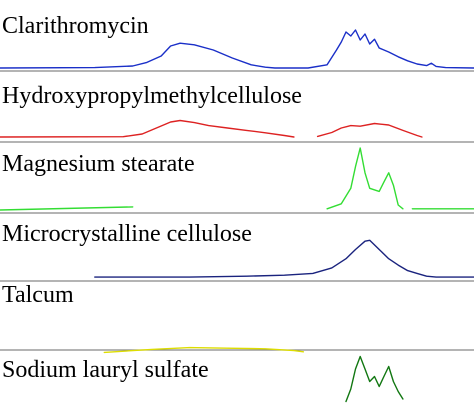 Image resolution: width=474 pixels, height=404 pixels. What do you see at coordinates (127, 234) in the screenshot?
I see `label-microcrystalline-cellulose: Microcrystalline cellulose` at bounding box center [127, 234].